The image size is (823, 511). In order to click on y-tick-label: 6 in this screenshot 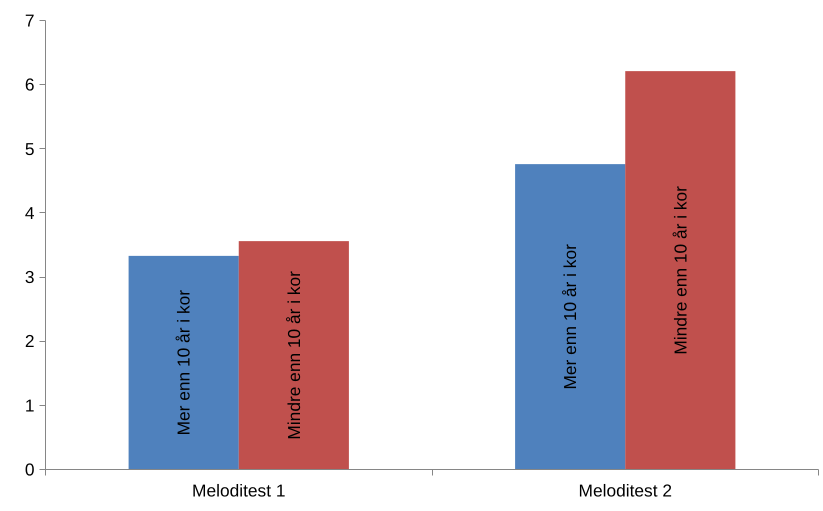, I will do `click(29, 84)`.